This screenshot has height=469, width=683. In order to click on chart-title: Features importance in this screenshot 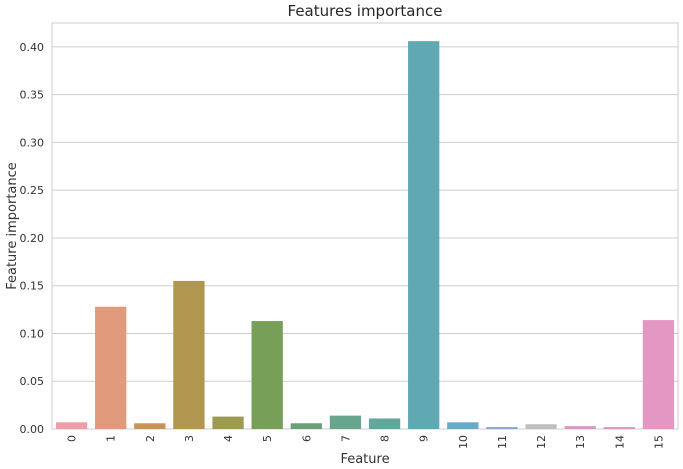, I will do `click(365, 11)`.